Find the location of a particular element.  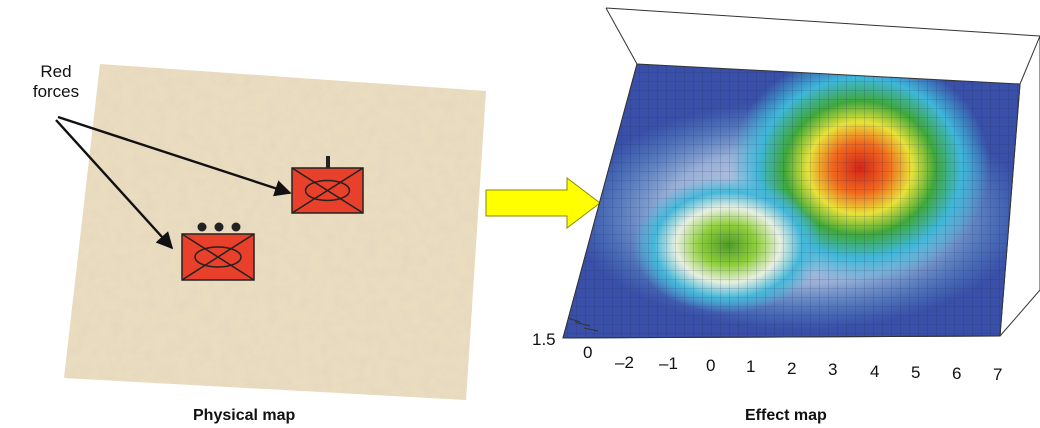

x-axis-tick-label: 2 is located at coordinates (791, 369).